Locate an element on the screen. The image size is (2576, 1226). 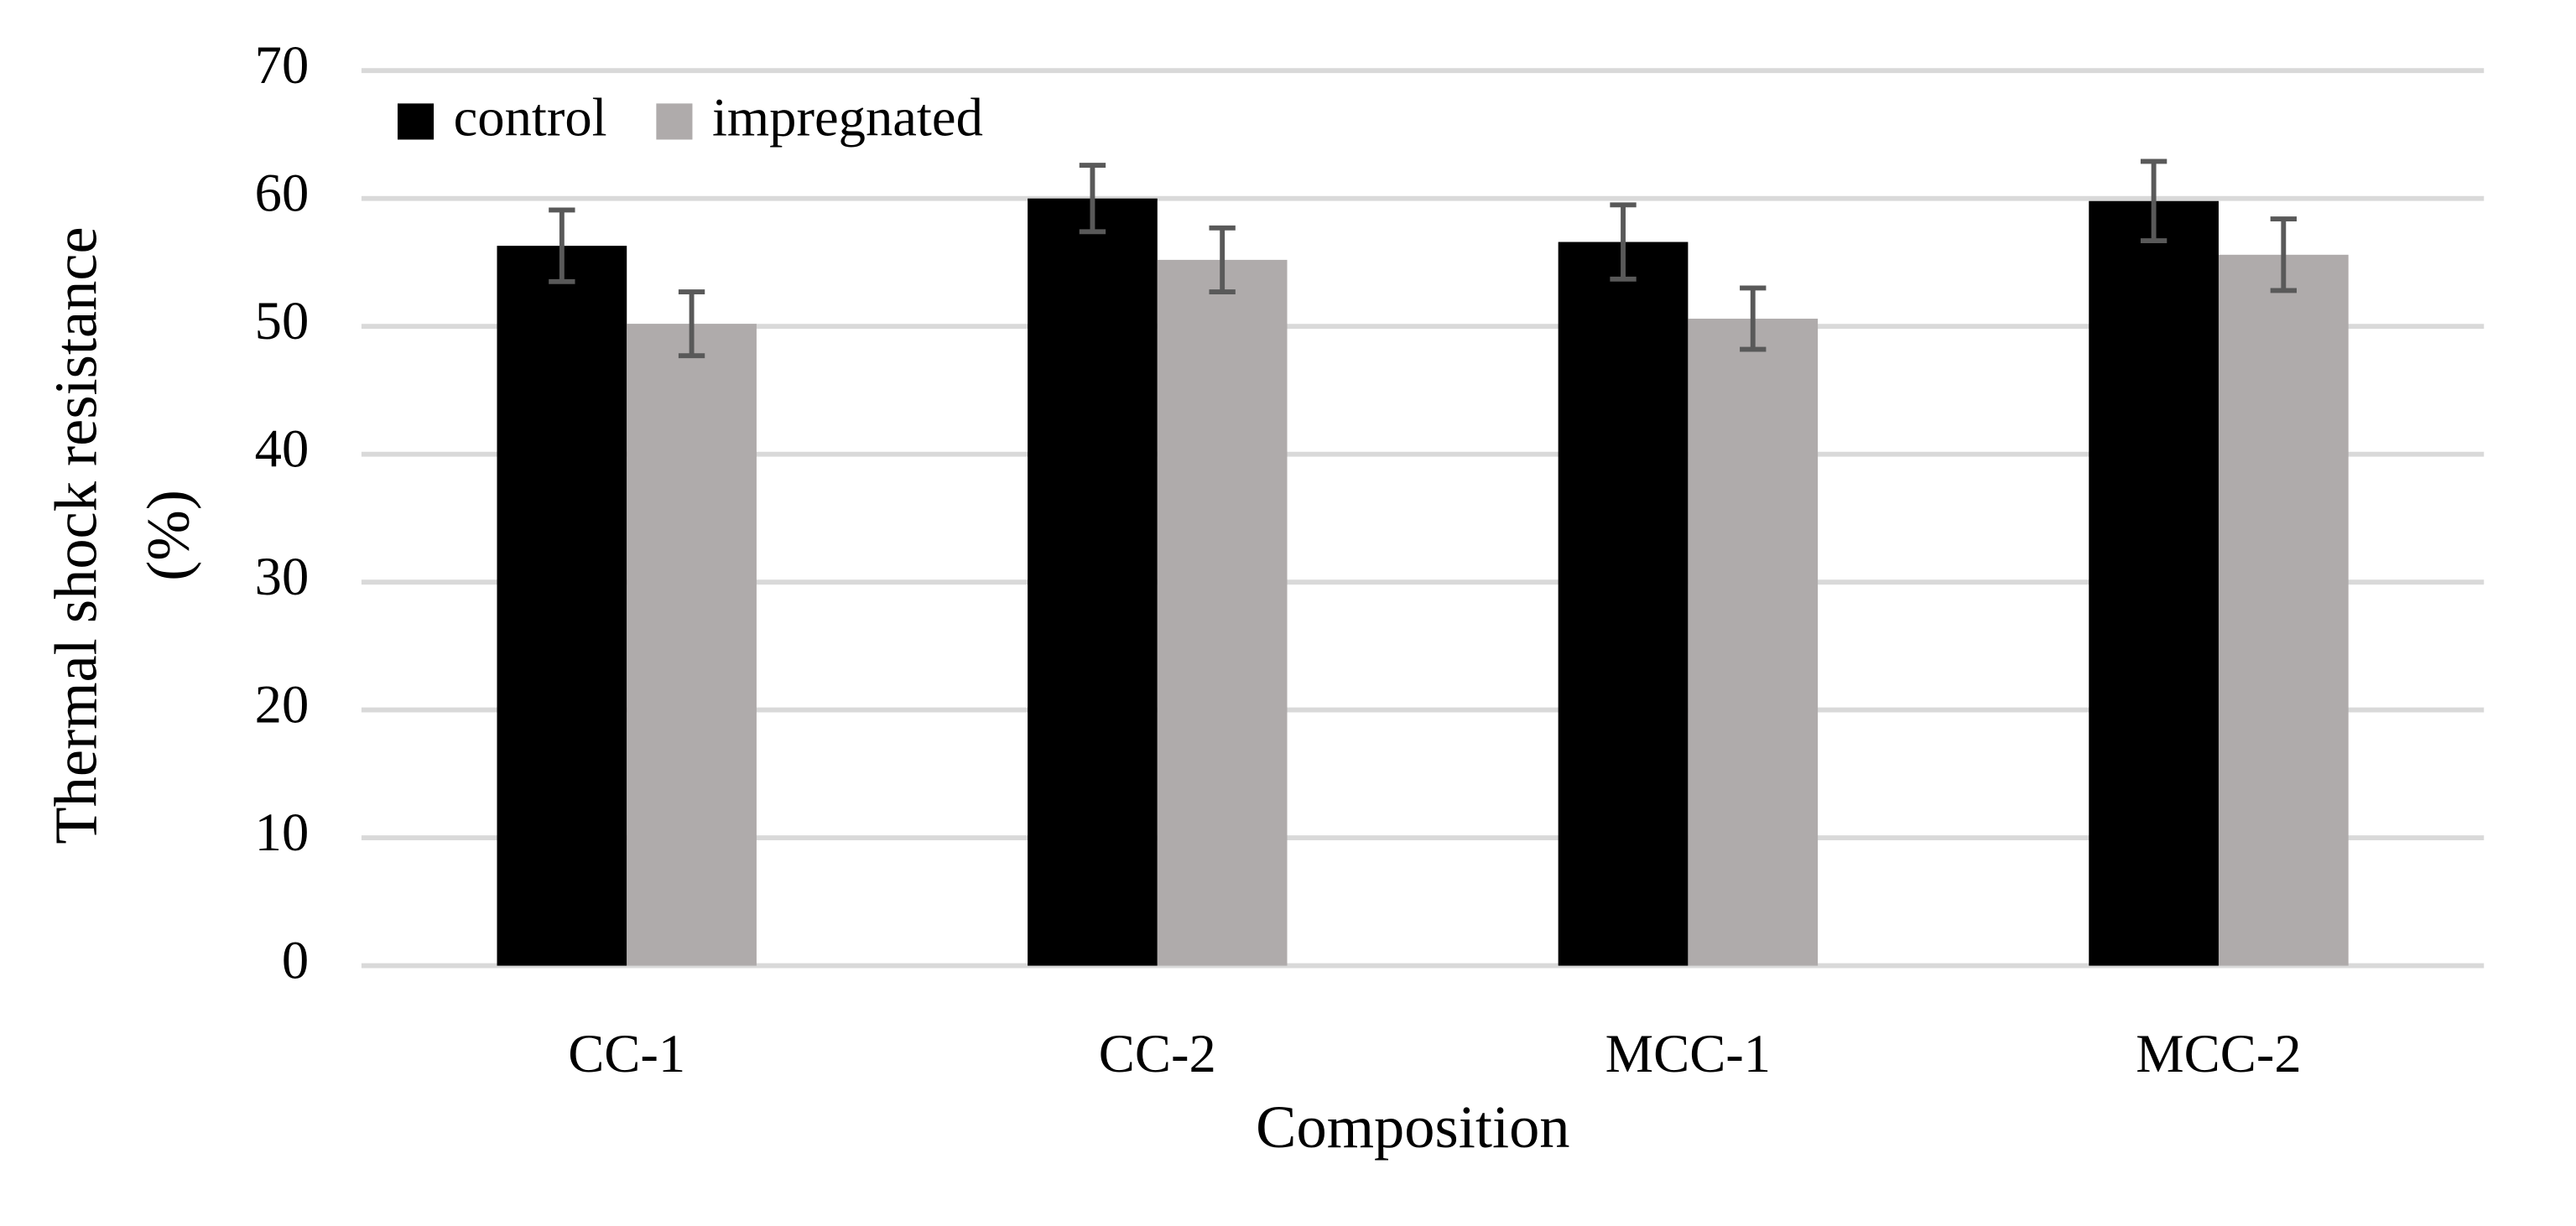
legend-label: impregnated is located at coordinates (847, 117).